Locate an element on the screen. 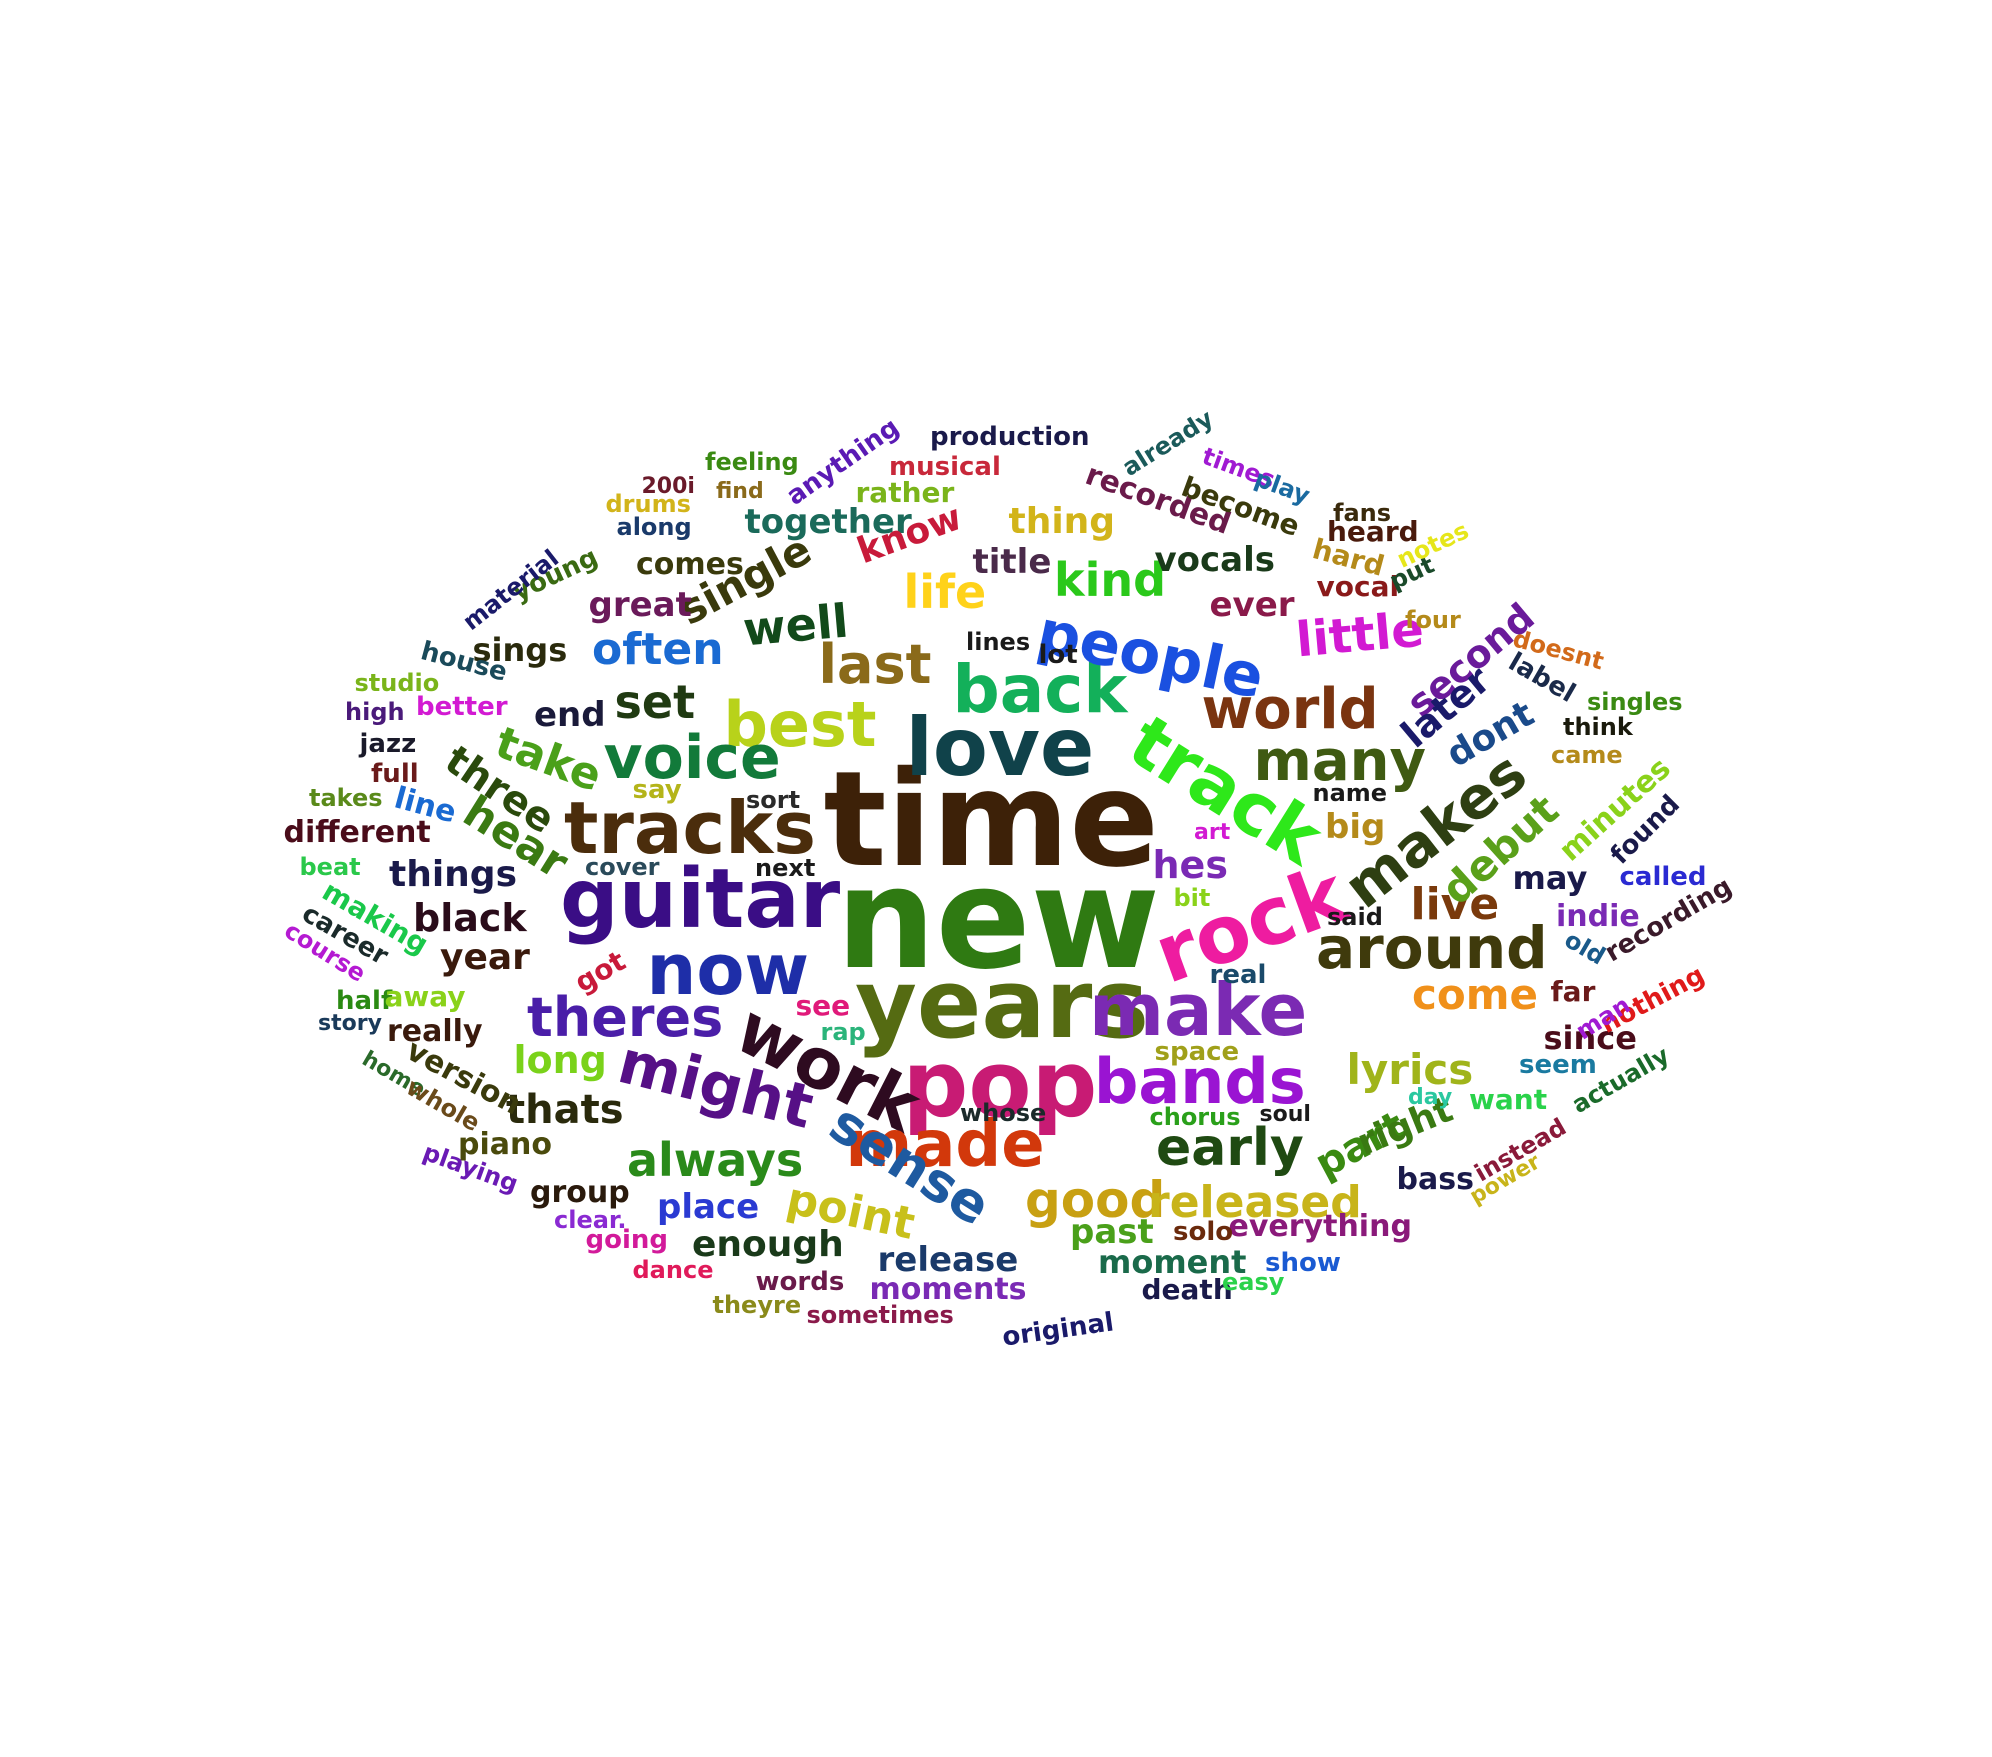  word-love: love is located at coordinates (1000, 747).